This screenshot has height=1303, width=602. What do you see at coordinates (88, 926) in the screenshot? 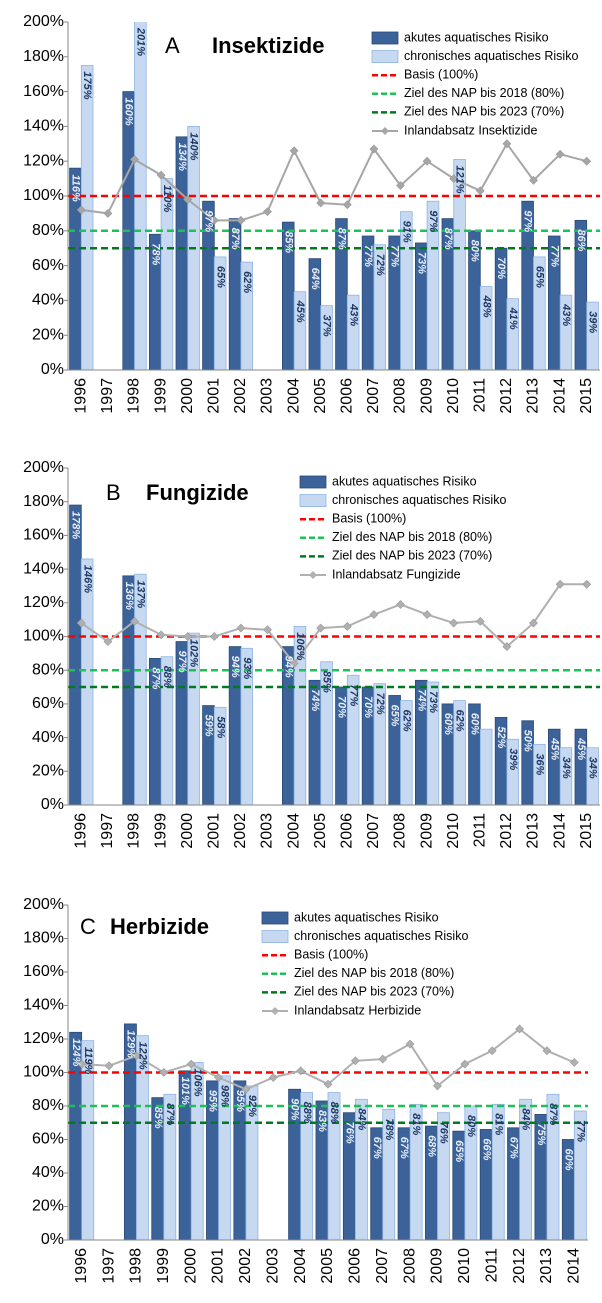
I see `panel-letter: C` at bounding box center [88, 926].